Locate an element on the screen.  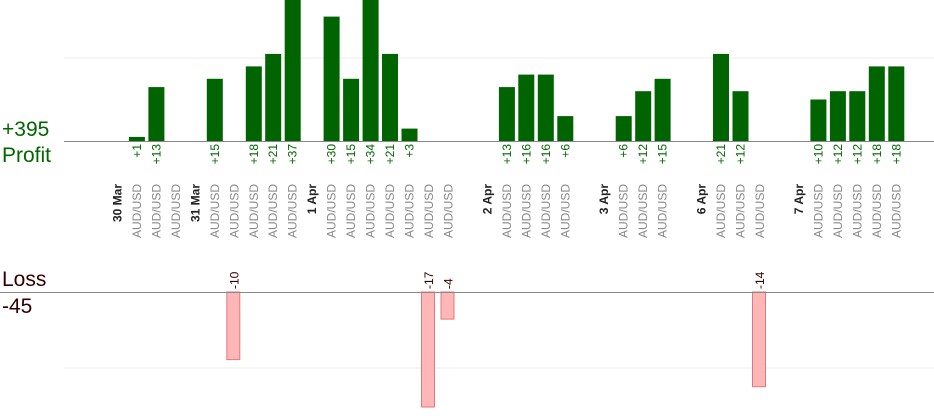
date-label: 1 Apr is located at coordinates (312, 199).